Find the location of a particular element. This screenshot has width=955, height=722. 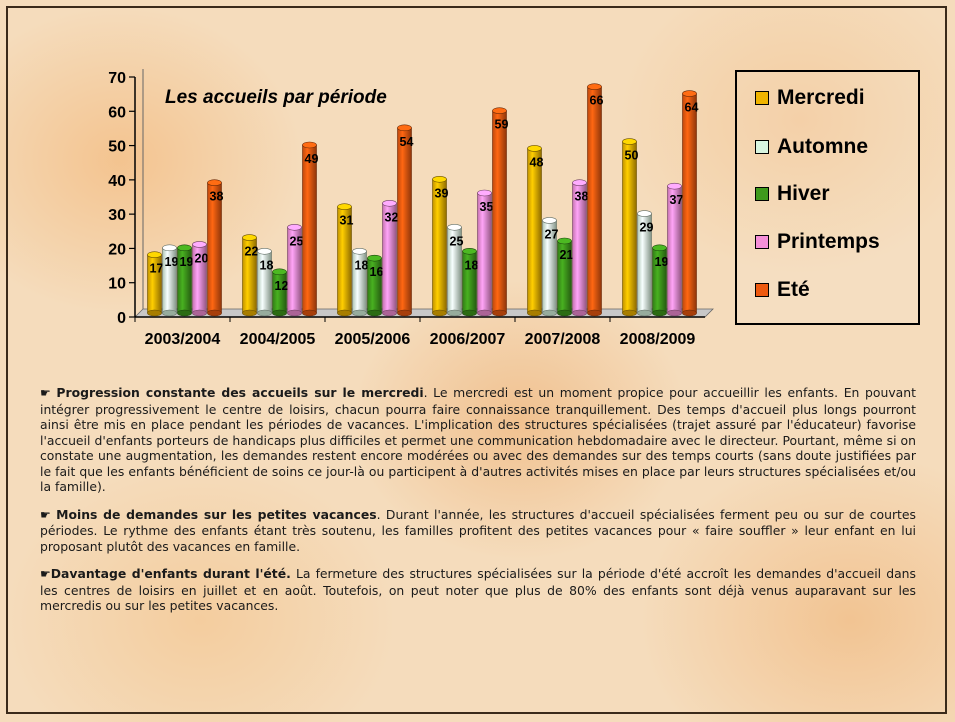

y-tick-label: 50 is located at coordinates (117, 147).